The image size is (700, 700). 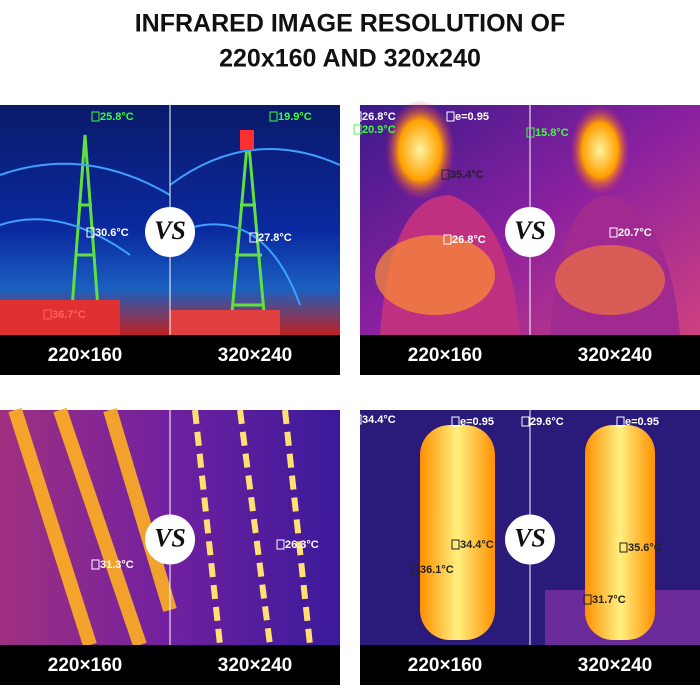 I want to click on temperature-reading: 15.8°C, so click(x=552, y=133).